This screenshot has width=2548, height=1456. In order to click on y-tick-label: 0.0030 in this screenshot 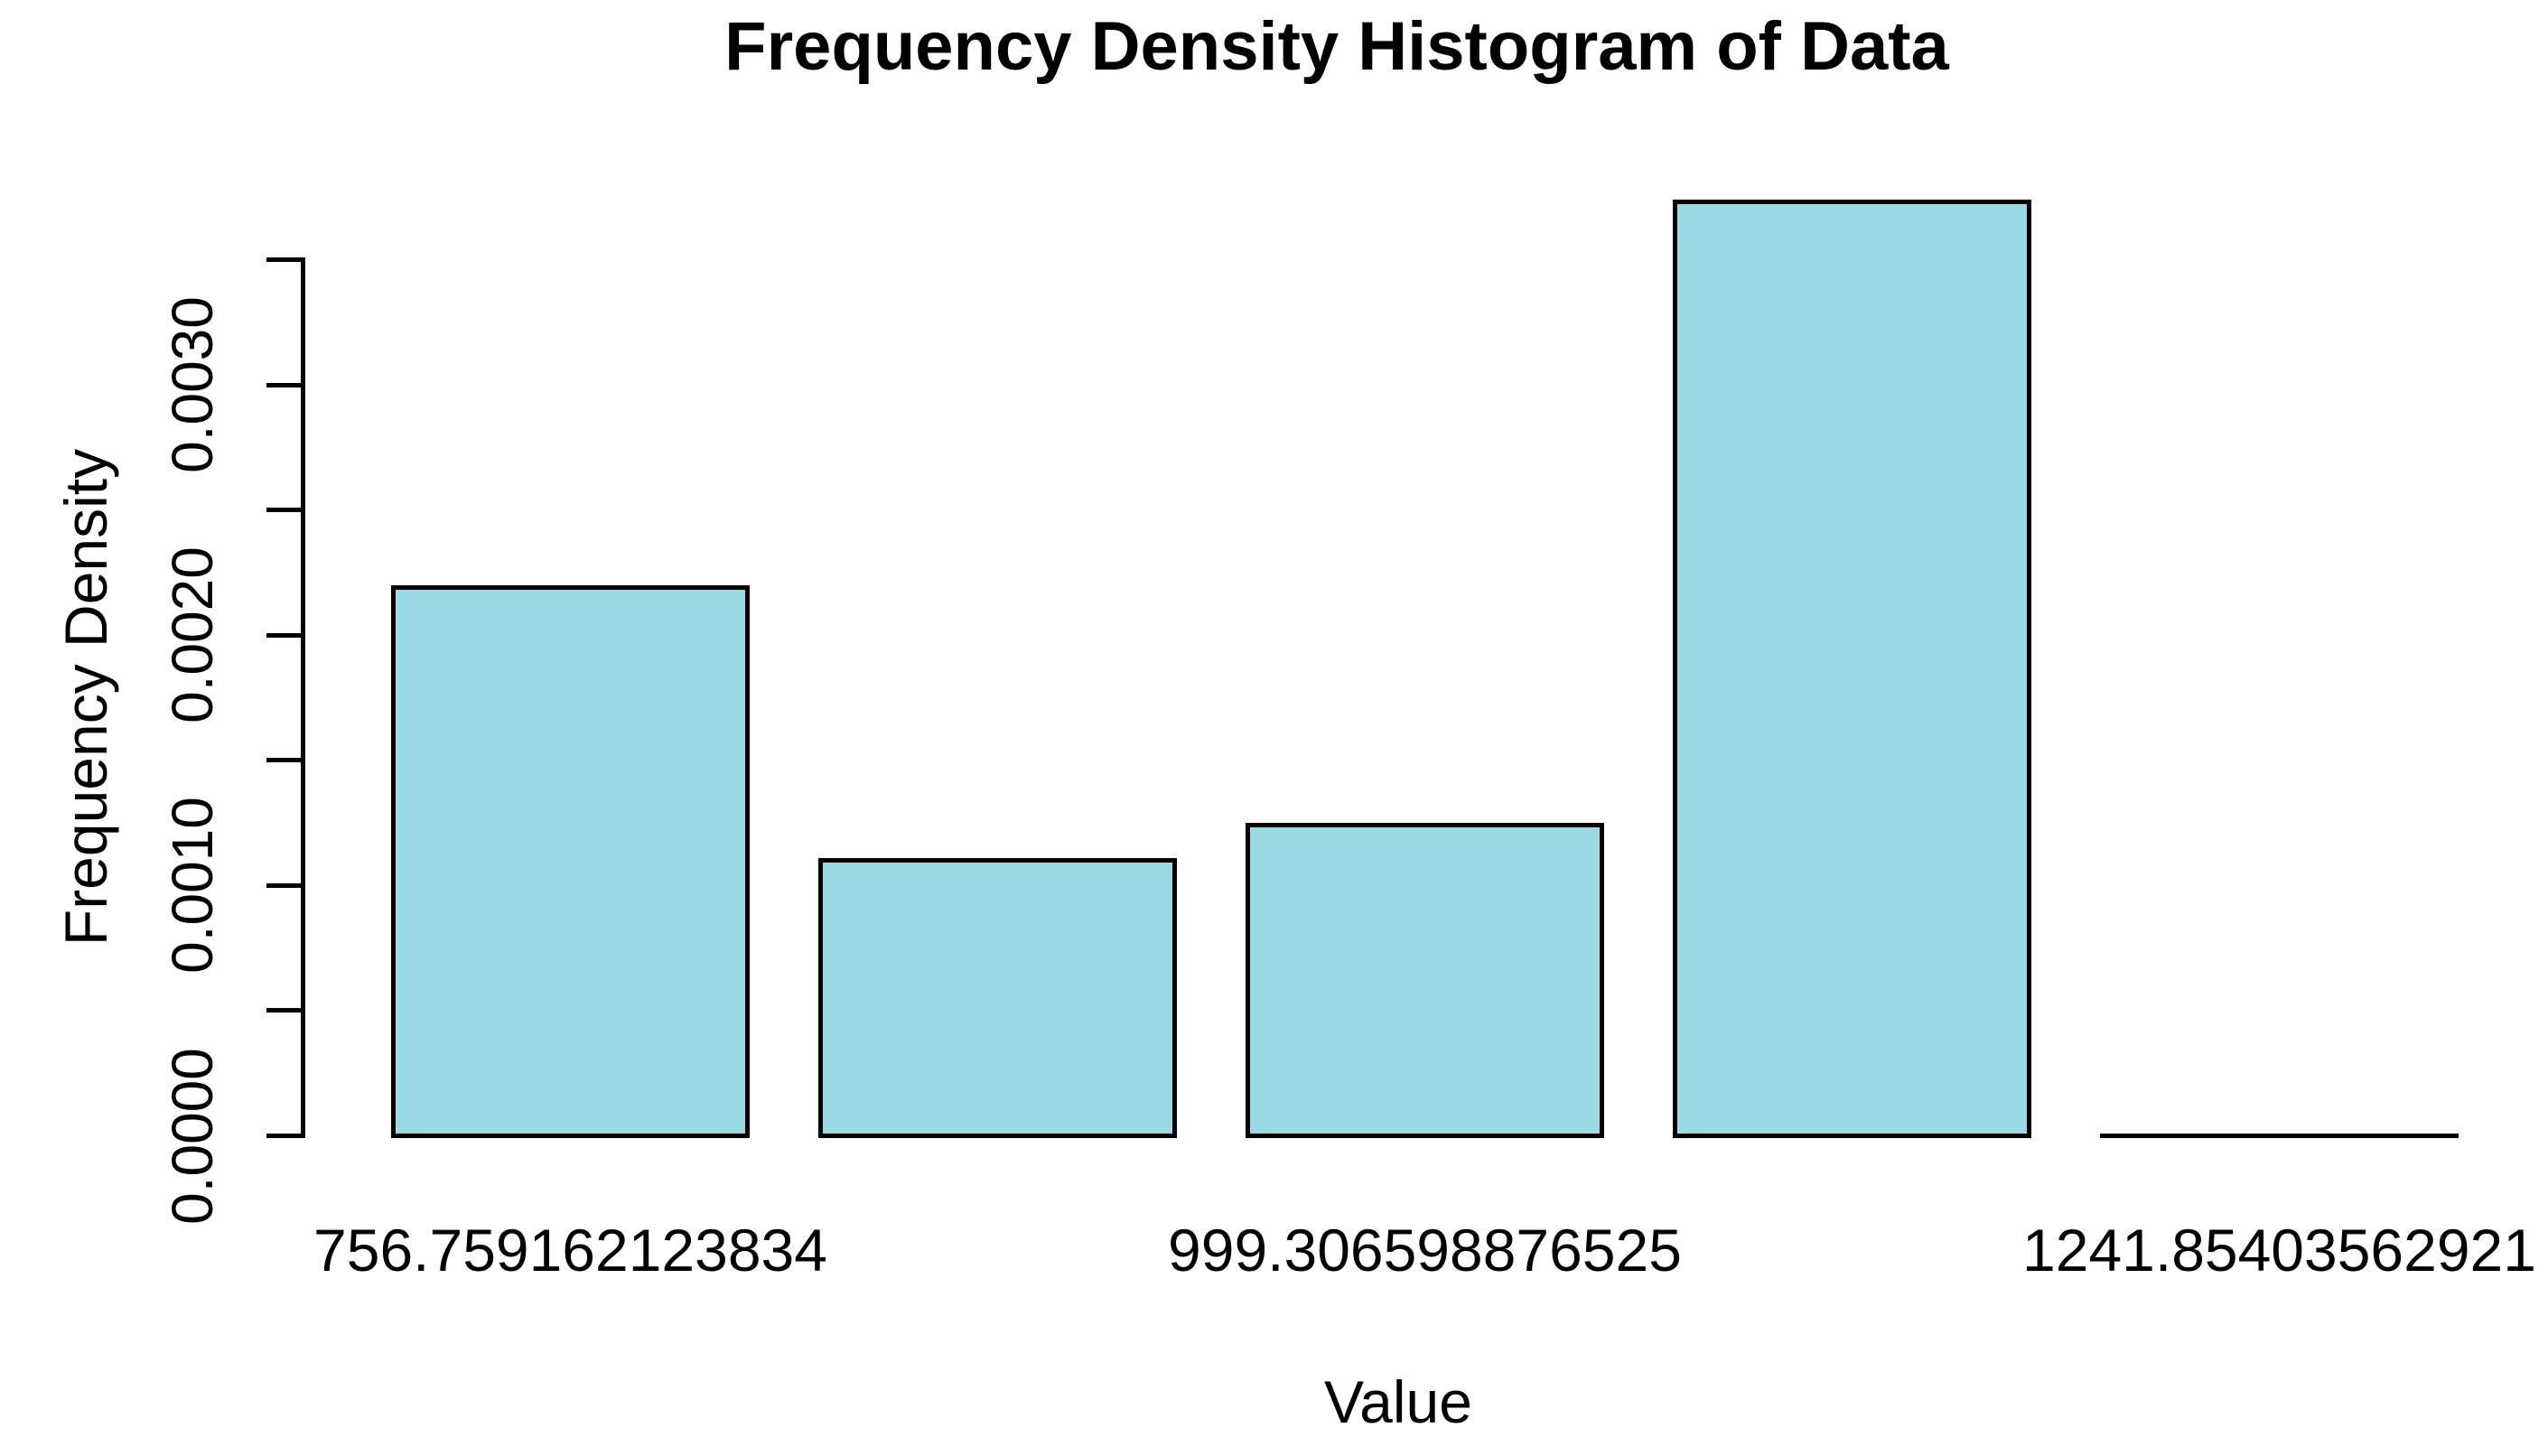, I will do `click(192, 384)`.